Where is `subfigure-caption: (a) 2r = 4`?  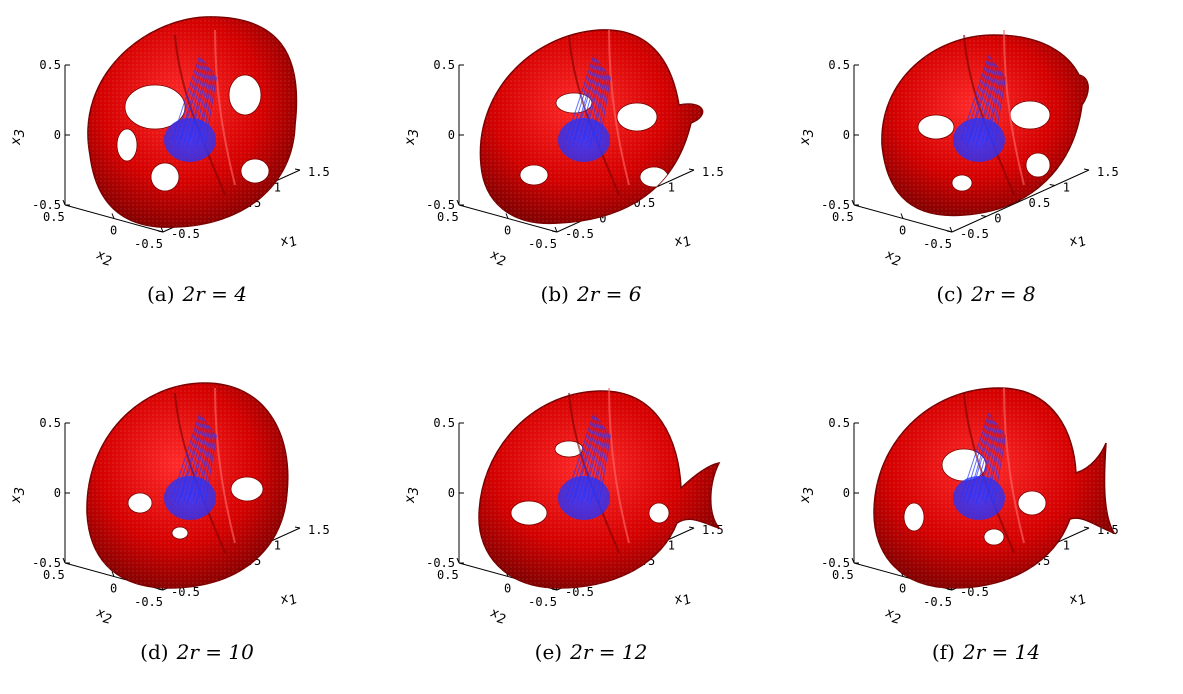
subfigure-caption: (a) 2r = 4 is located at coordinates (197, 294).